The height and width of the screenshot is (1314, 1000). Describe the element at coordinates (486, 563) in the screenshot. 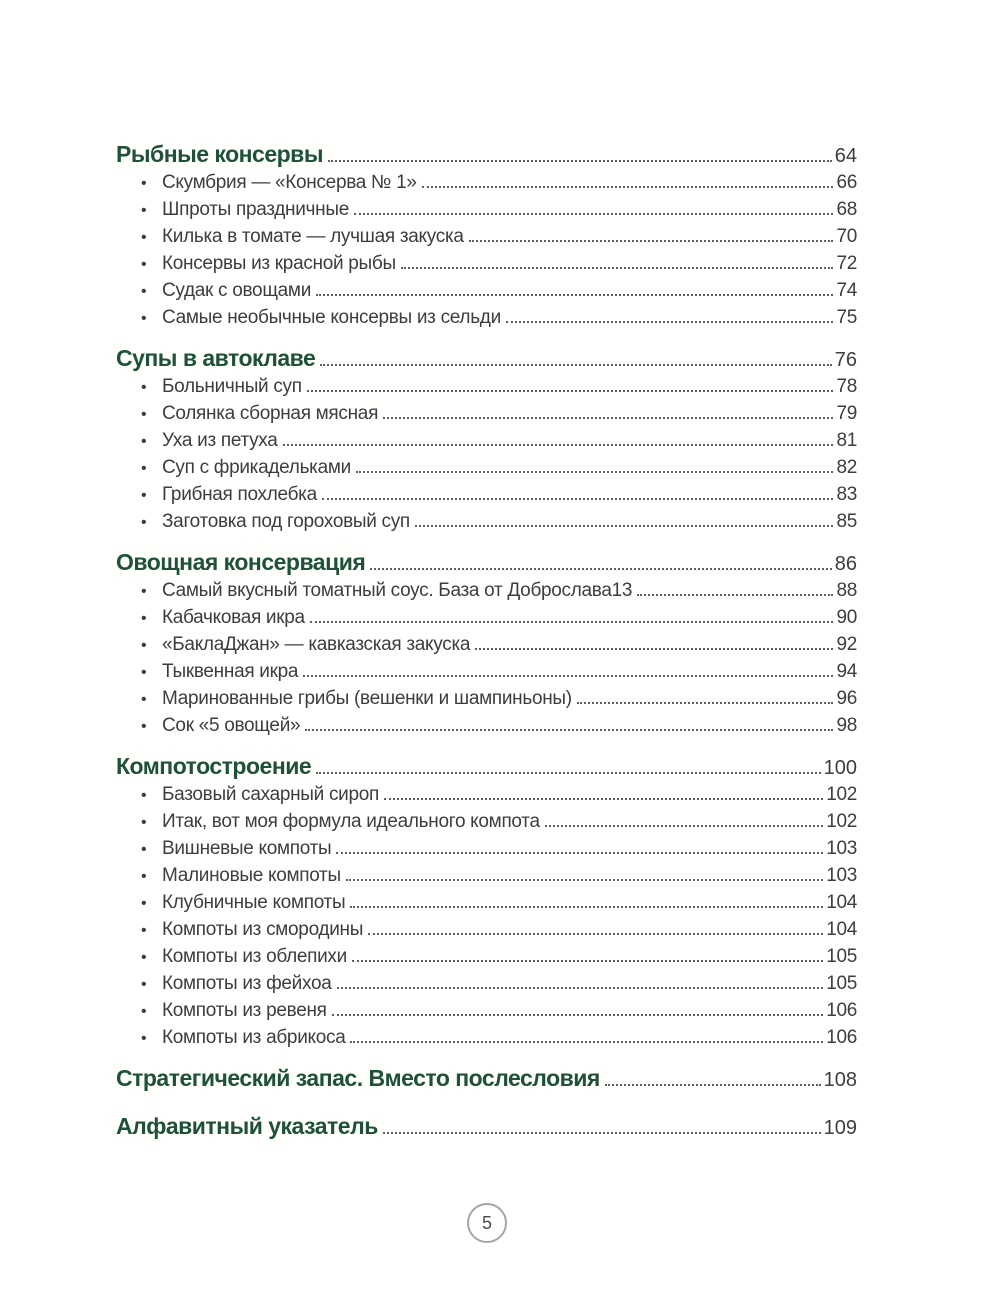

I see `toc-section-header: Овощная консервация 86` at that location.